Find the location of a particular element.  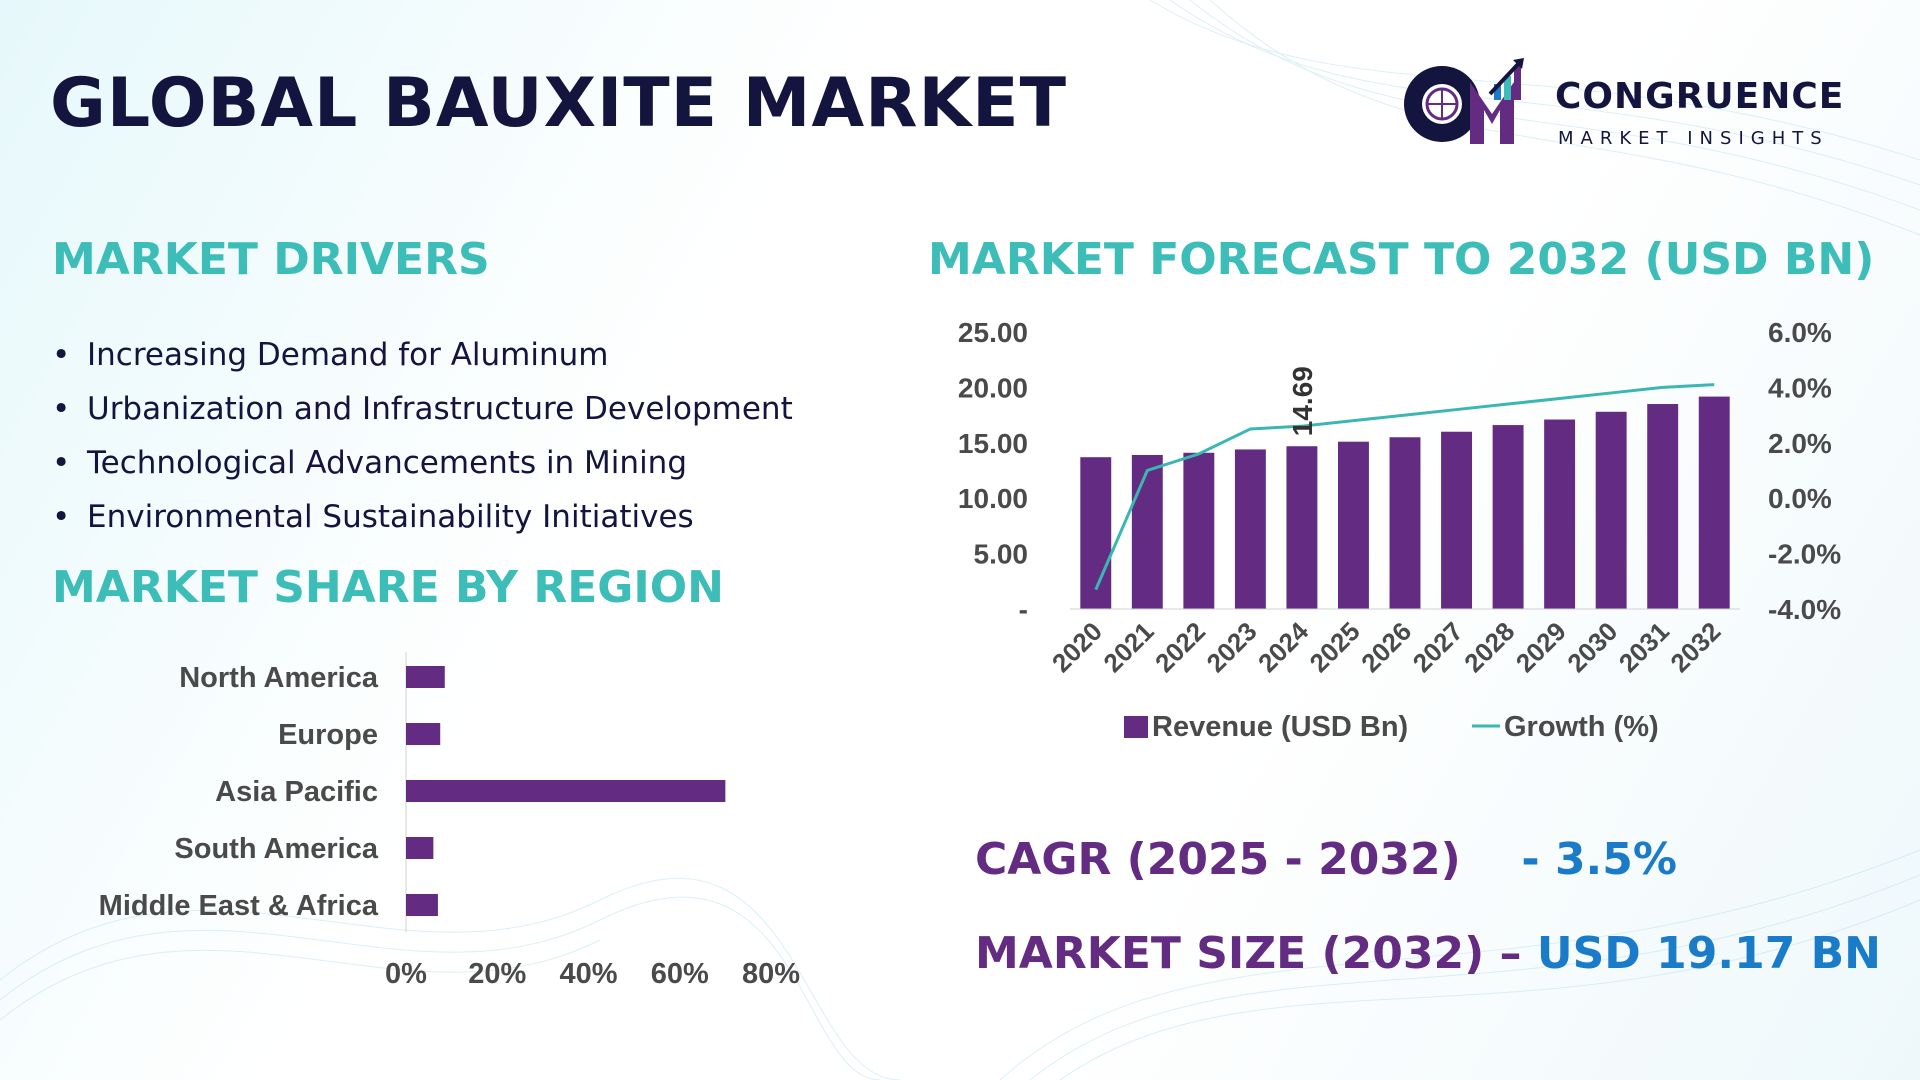

cagr-value: - 3.5% is located at coordinates (1599, 859).